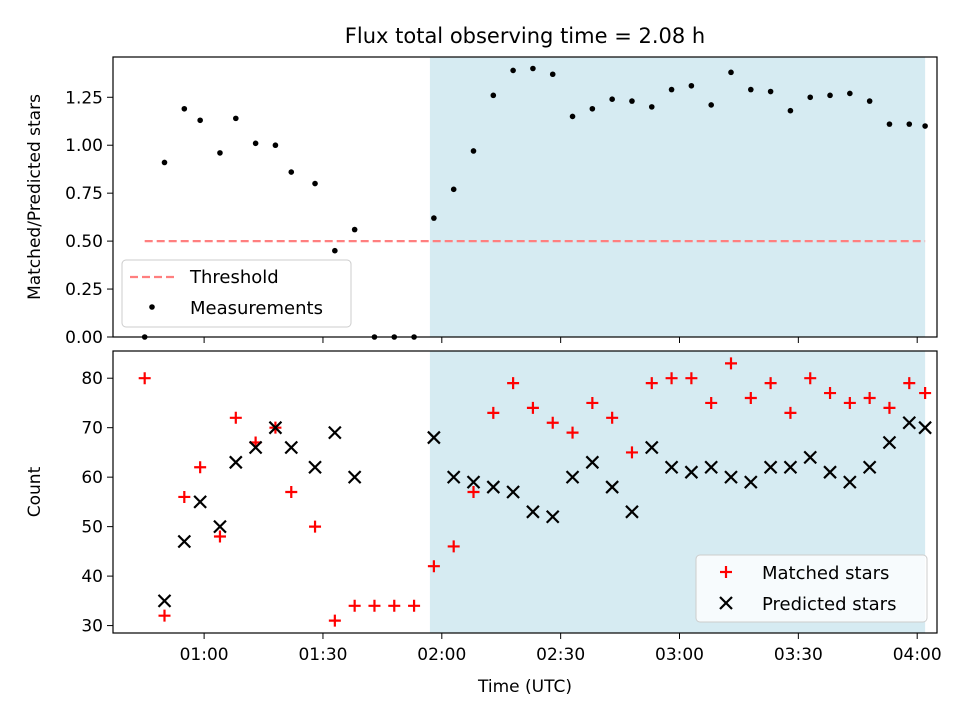 The height and width of the screenshot is (724, 960). Describe the element at coordinates (236, 293) in the screenshot. I see `legend-top-box` at that location.